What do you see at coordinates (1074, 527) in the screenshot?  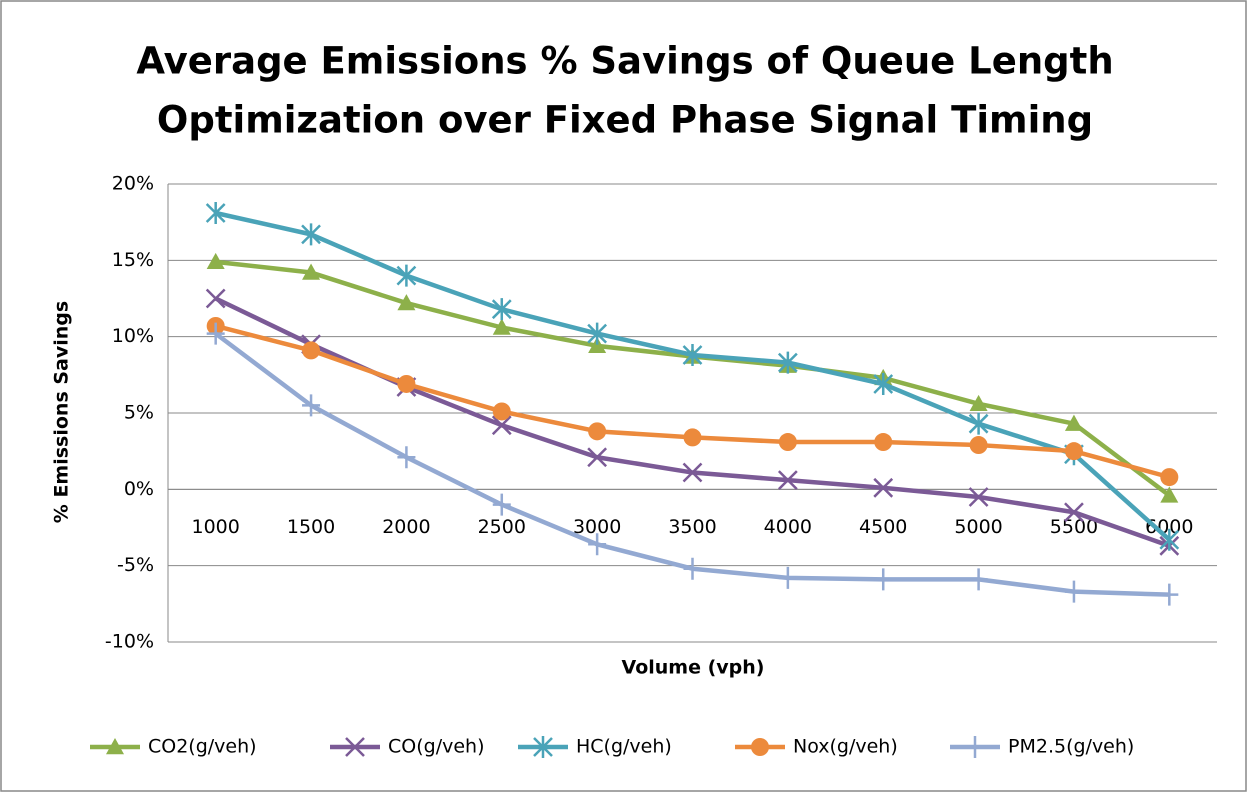 I see `x-tick-label: 5500` at bounding box center [1074, 527].